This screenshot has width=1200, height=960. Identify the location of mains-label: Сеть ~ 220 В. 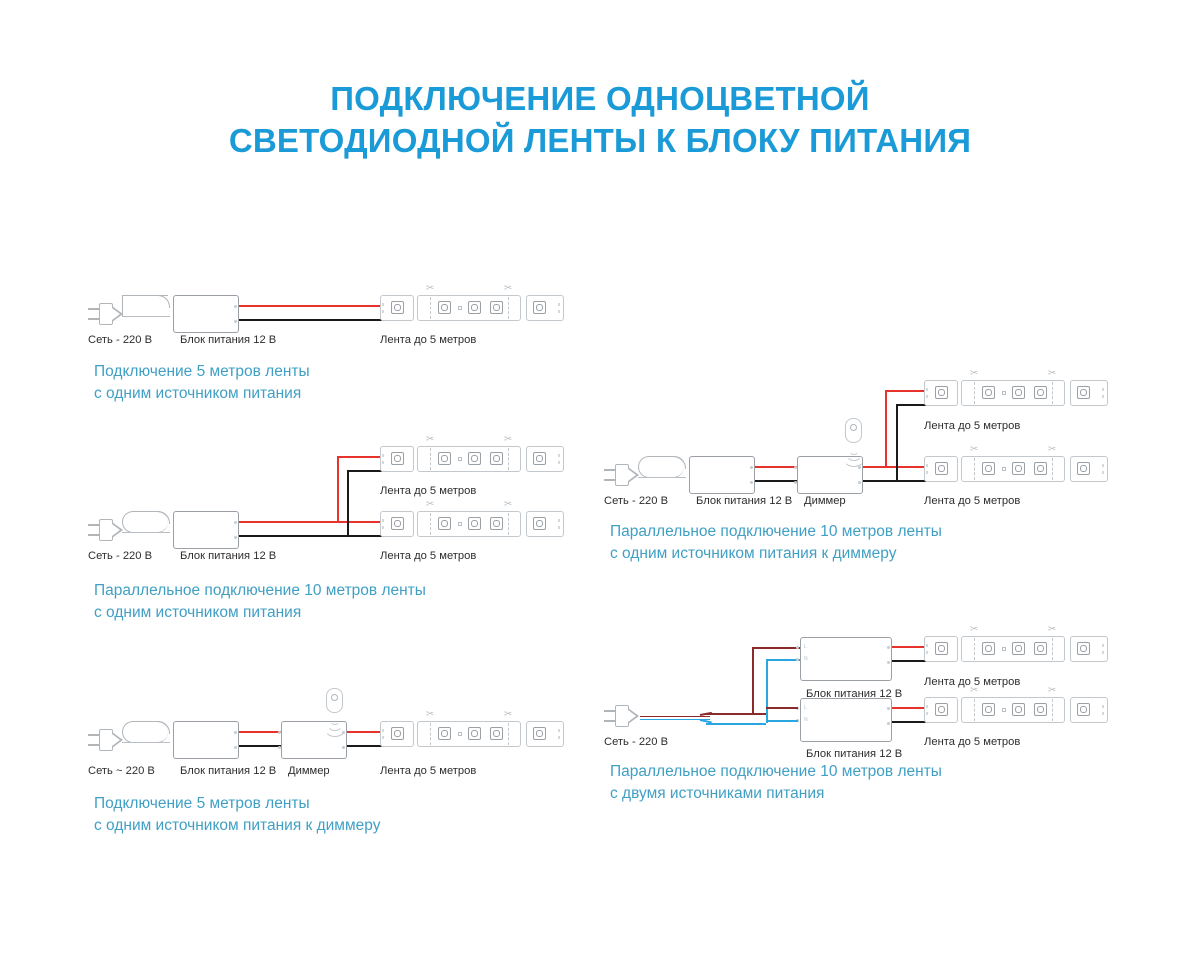
(121, 771).